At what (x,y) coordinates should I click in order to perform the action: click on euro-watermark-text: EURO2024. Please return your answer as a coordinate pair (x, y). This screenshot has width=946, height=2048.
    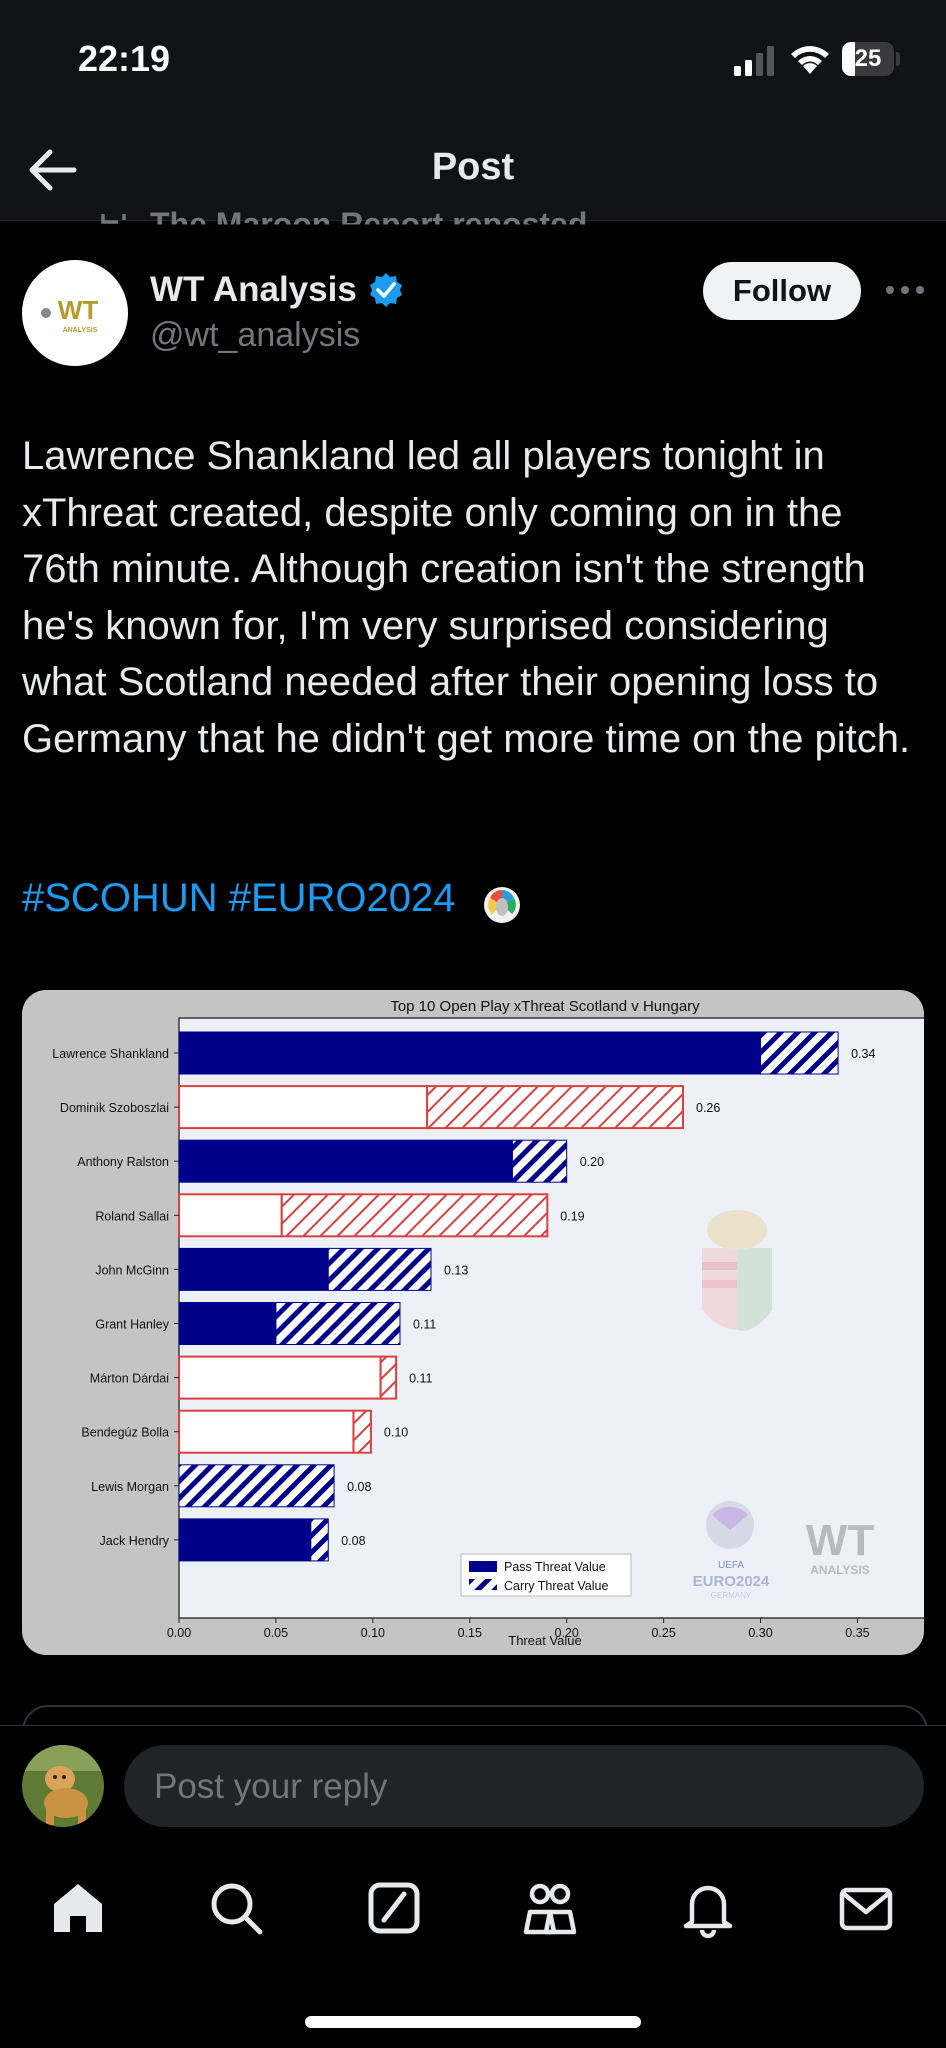
    Looking at the image, I should click on (731, 1581).